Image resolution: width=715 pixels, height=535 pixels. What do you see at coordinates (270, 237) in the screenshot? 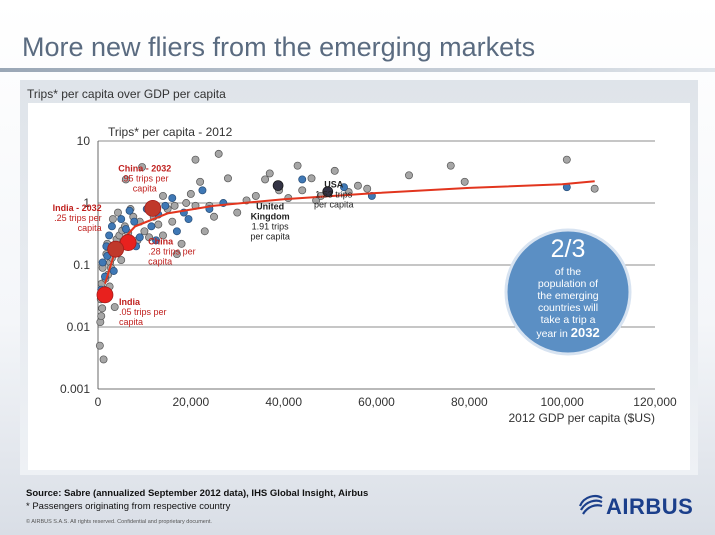
I see `dark-label-0-line-3: per capita` at bounding box center [270, 237].